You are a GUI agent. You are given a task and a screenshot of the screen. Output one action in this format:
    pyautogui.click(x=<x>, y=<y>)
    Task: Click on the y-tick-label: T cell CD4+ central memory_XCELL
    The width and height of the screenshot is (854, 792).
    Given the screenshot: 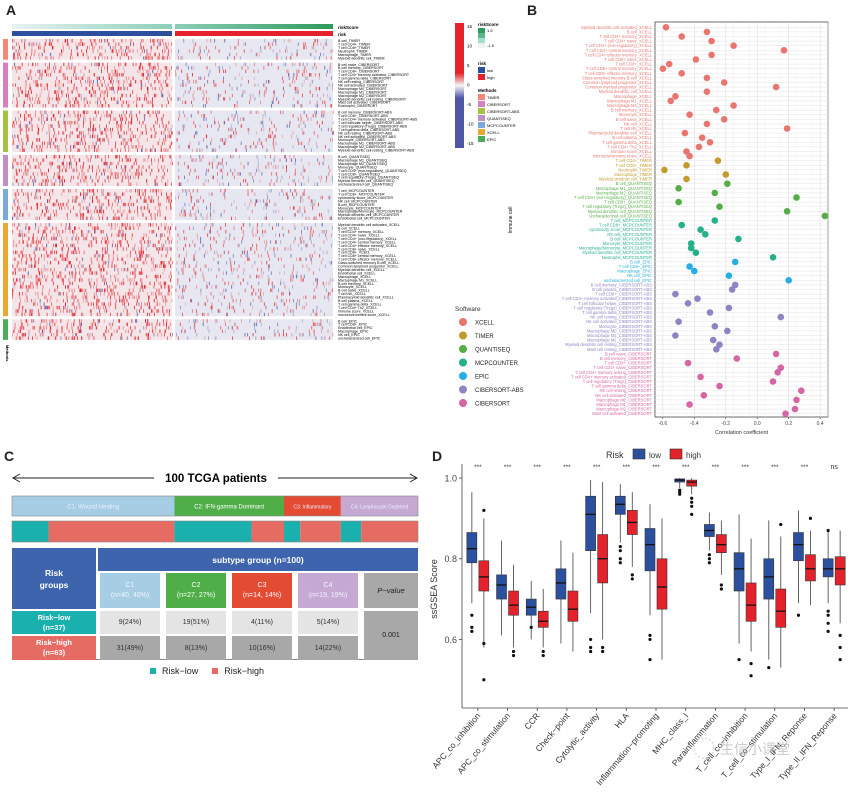 What is the action you would take?
    pyautogui.click(x=619, y=50)
    